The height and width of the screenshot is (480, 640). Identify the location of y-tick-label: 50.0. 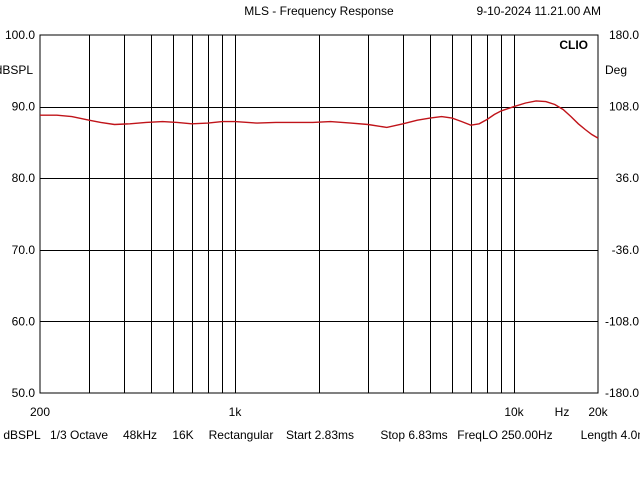
(24, 393).